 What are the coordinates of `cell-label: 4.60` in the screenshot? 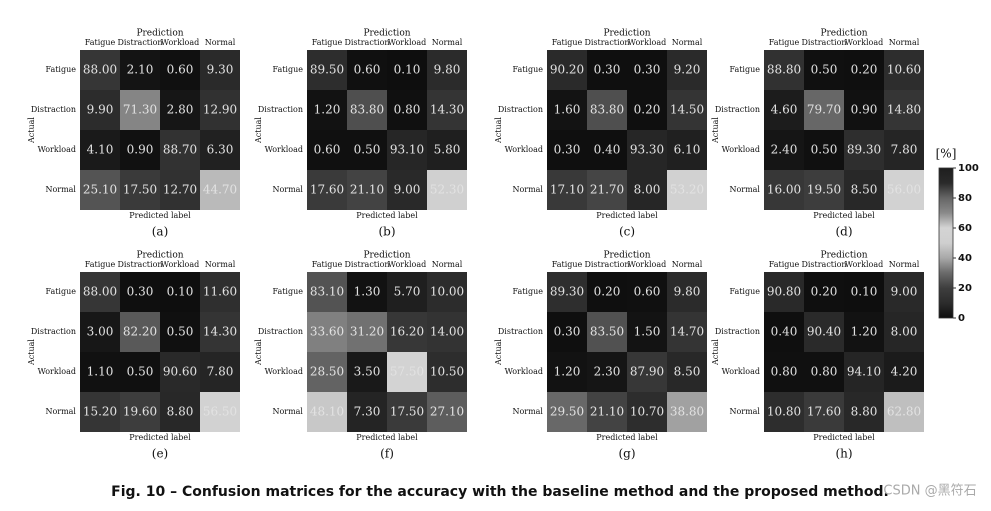 It's located at (784, 110).